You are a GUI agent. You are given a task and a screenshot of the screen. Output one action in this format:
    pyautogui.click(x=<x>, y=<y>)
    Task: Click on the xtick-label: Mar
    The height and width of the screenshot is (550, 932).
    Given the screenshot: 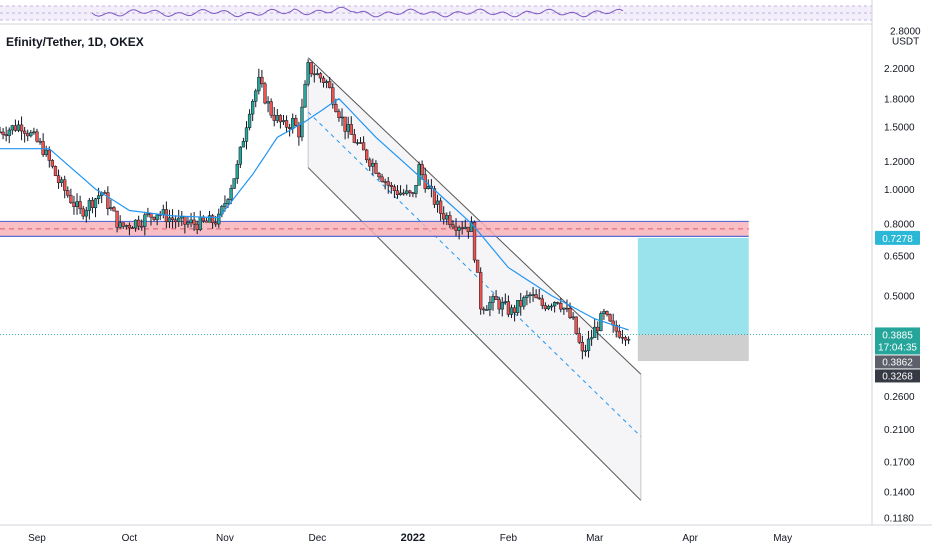 What is the action you would take?
    pyautogui.click(x=595, y=538)
    